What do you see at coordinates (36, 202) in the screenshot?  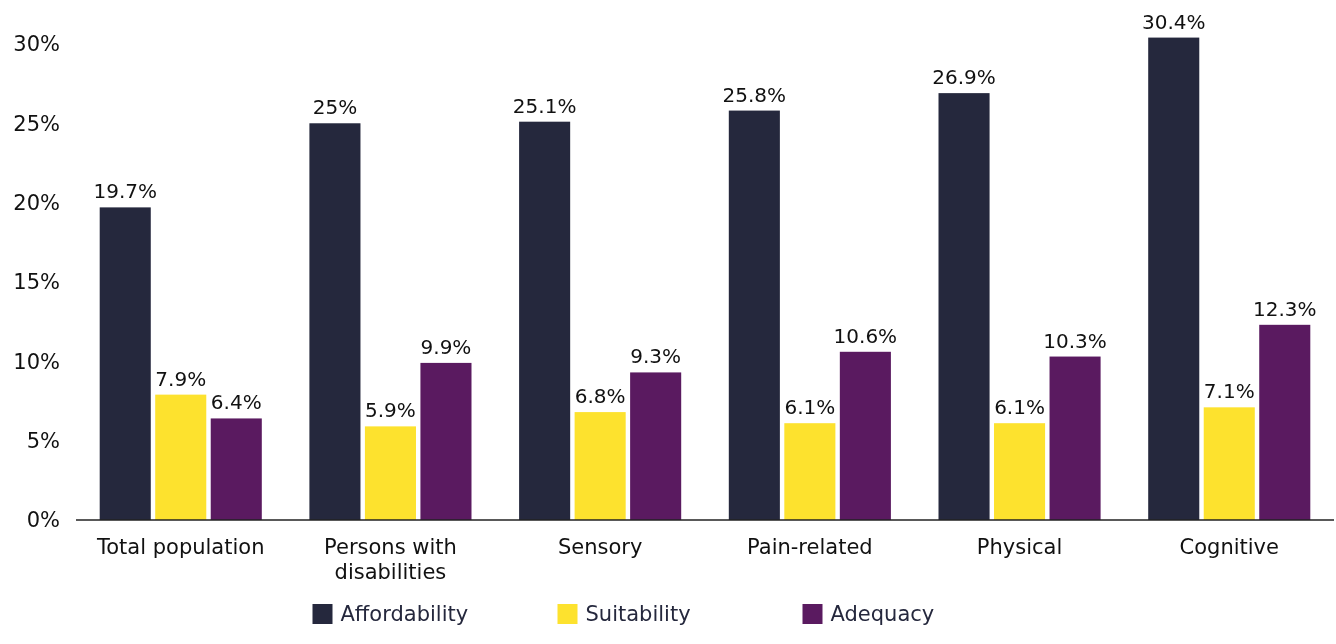 I see `y-tick-label: 20%` at bounding box center [36, 202].